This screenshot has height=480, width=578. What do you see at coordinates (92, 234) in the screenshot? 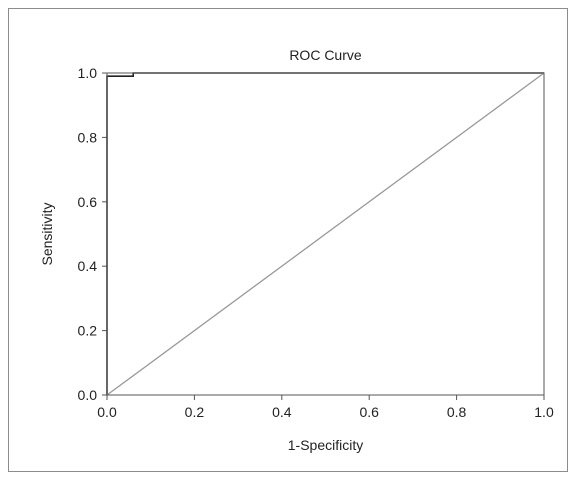
I see `y-axis-ticks: 0.0 0.2 0.4 0.6 0.8 1.0` at bounding box center [92, 234].